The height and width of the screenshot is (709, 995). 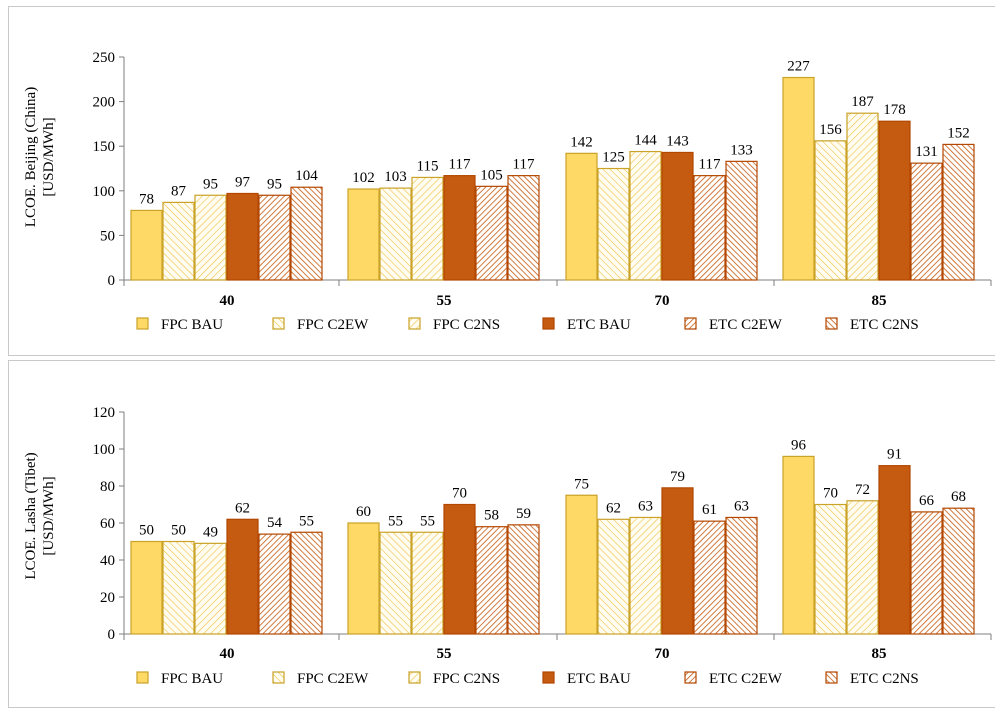 What do you see at coordinates (104, 147) in the screenshot?
I see `y-tick-label: 150` at bounding box center [104, 147].